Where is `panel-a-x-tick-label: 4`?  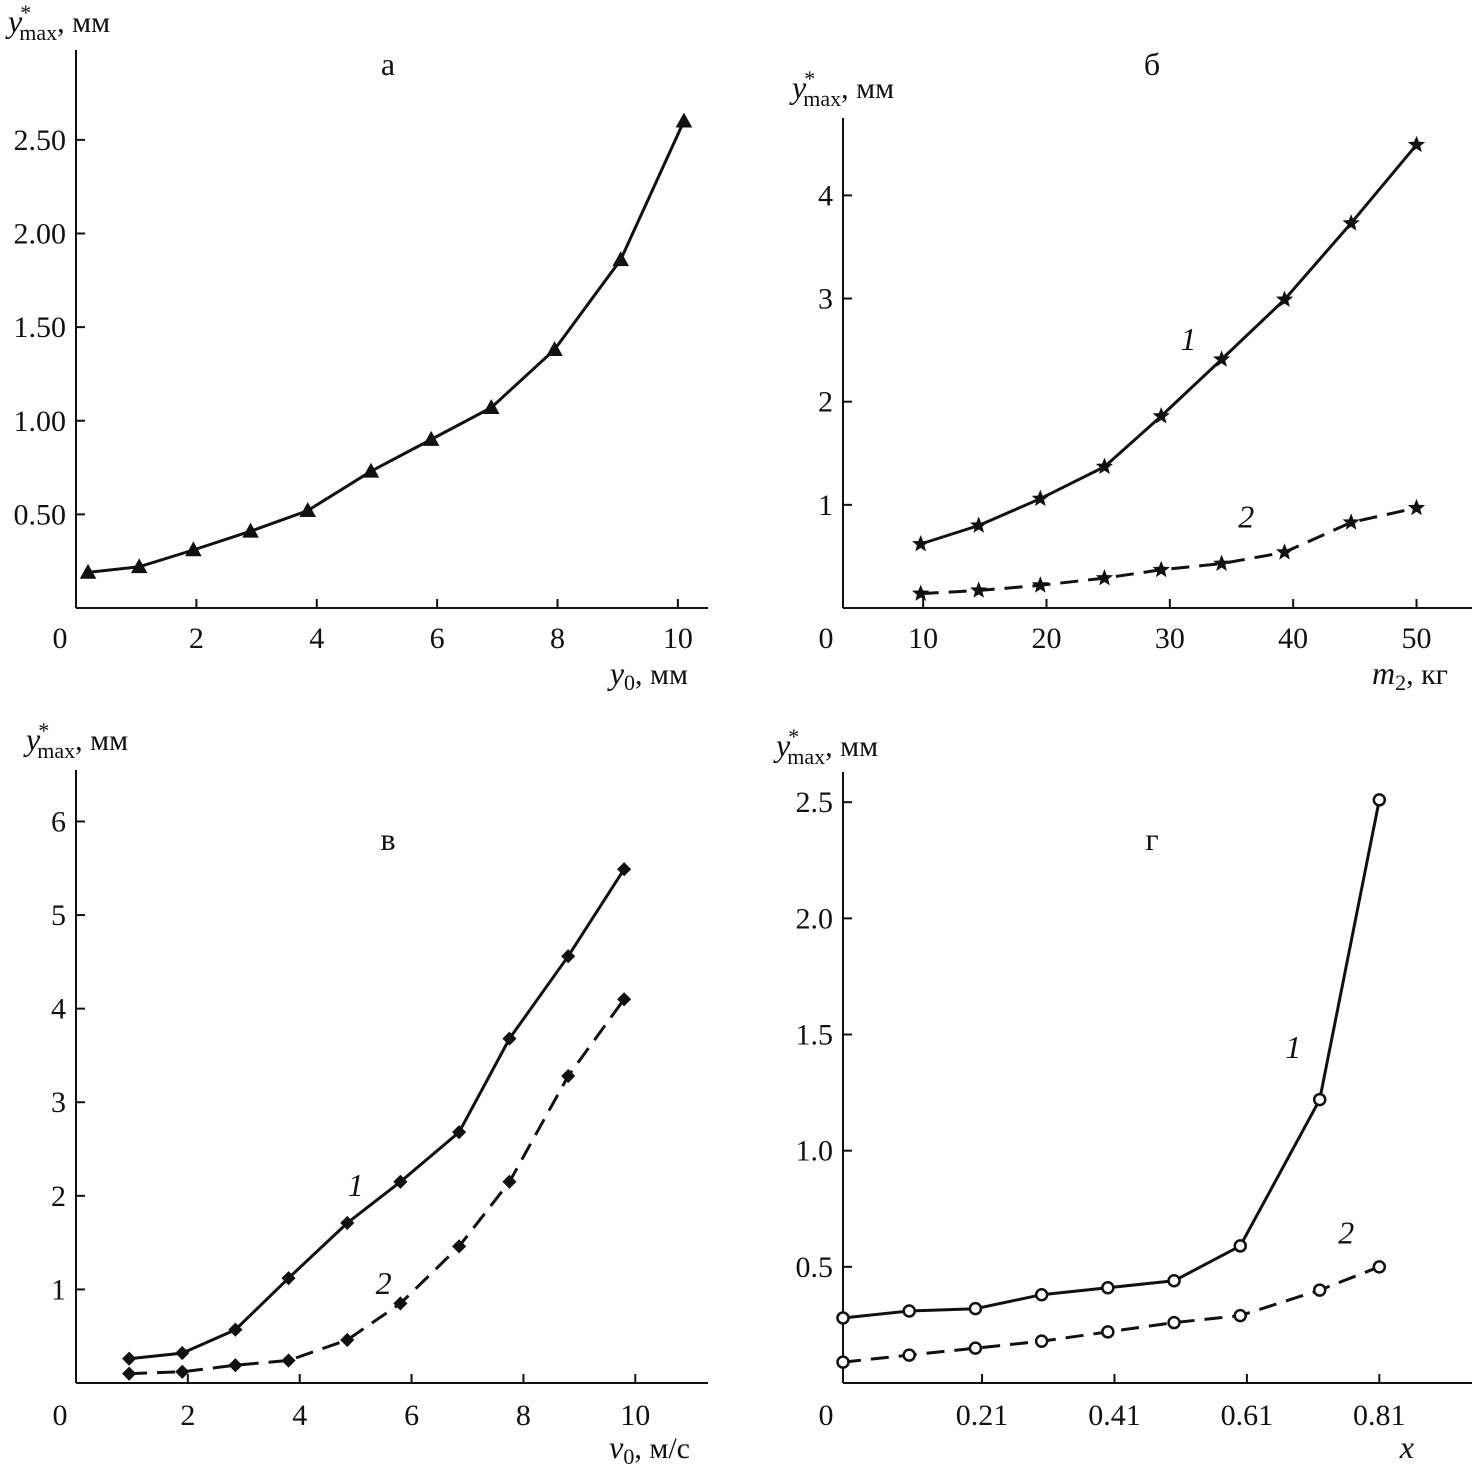
panel-a-x-tick-label: 4 is located at coordinates (316, 638).